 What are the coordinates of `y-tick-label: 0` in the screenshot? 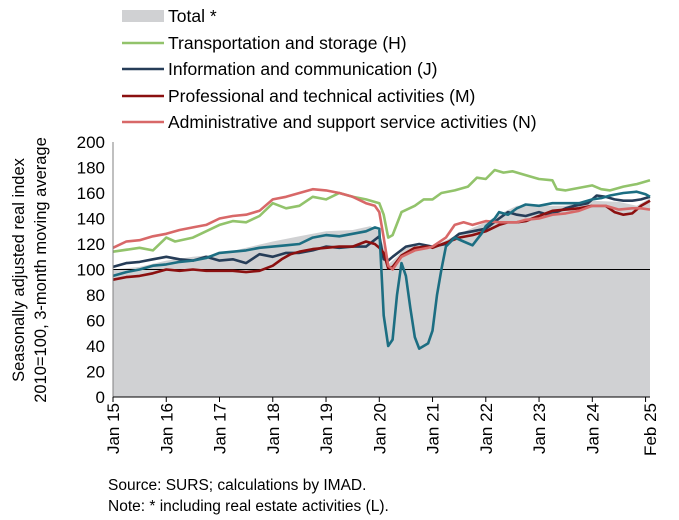 It's located at (100, 397).